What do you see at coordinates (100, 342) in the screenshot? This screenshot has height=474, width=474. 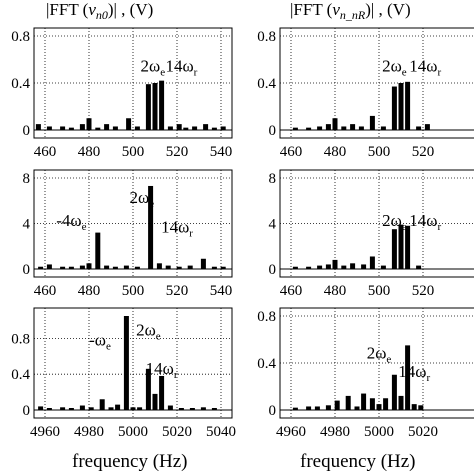 I see `harmonic-annotation: -ωe` at bounding box center [100, 342].